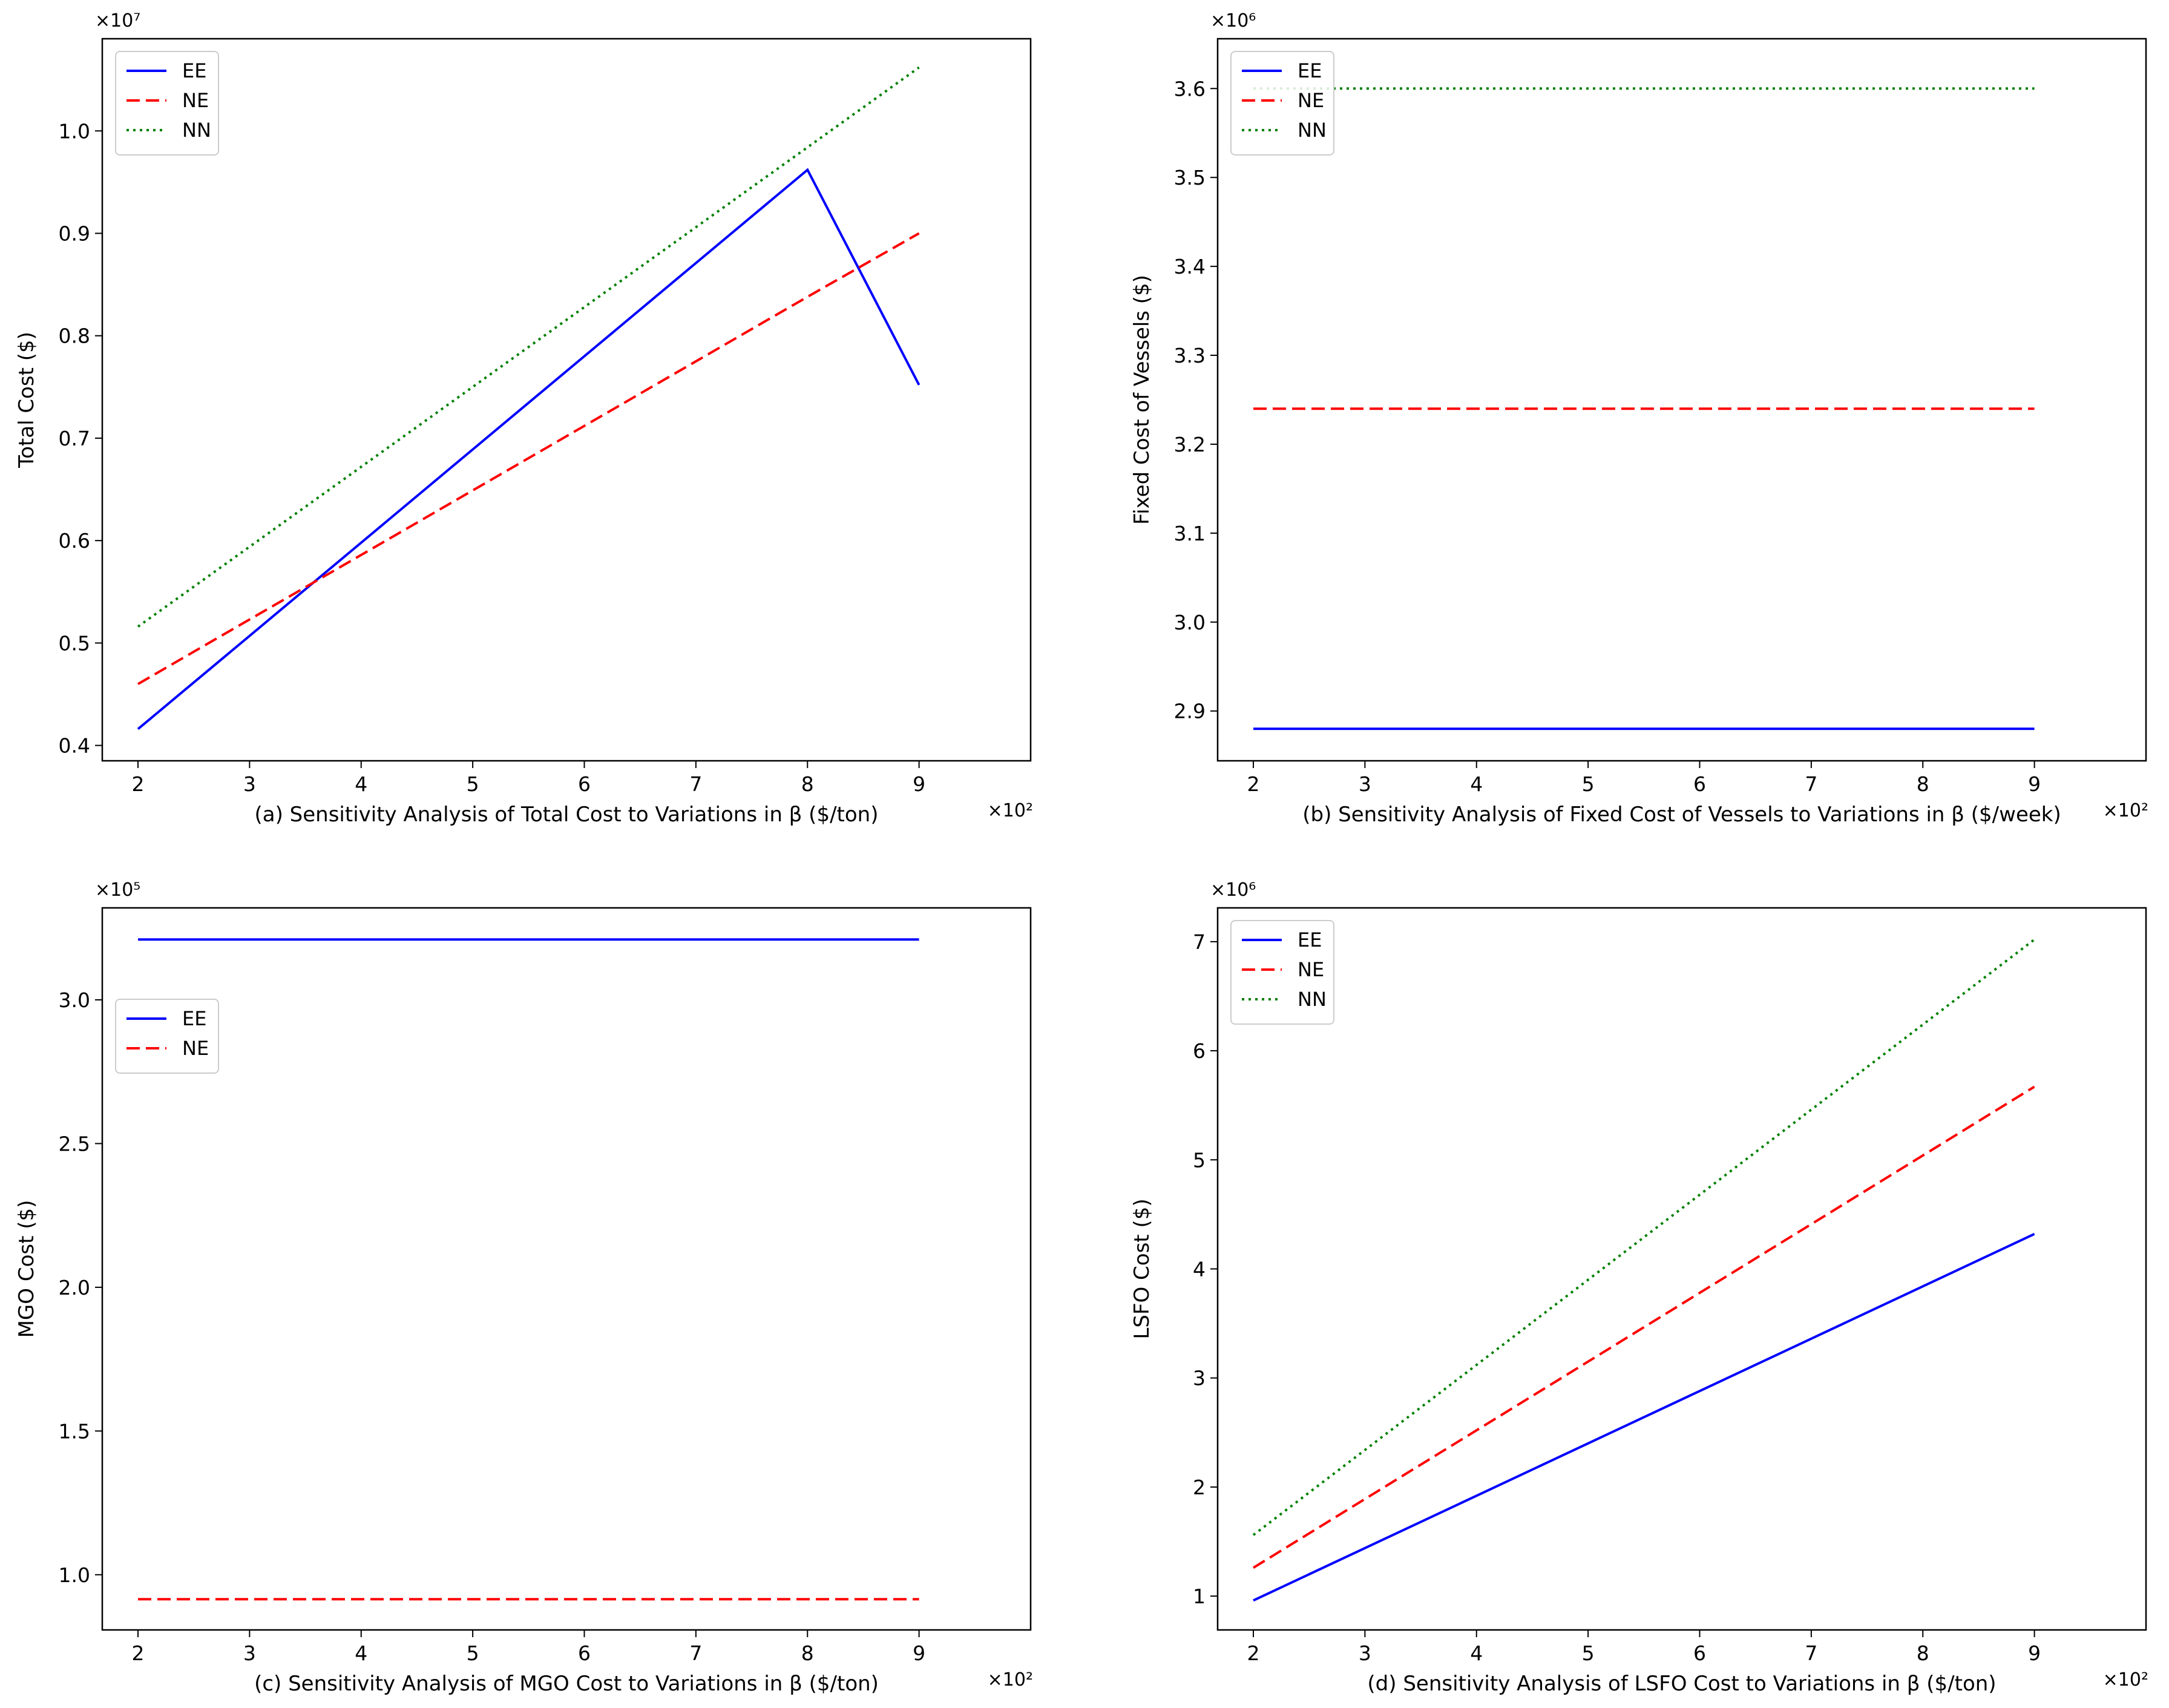 This screenshot has height=1708, width=2169. I want to click on y-tick-label: 6, so click(1199, 1051).